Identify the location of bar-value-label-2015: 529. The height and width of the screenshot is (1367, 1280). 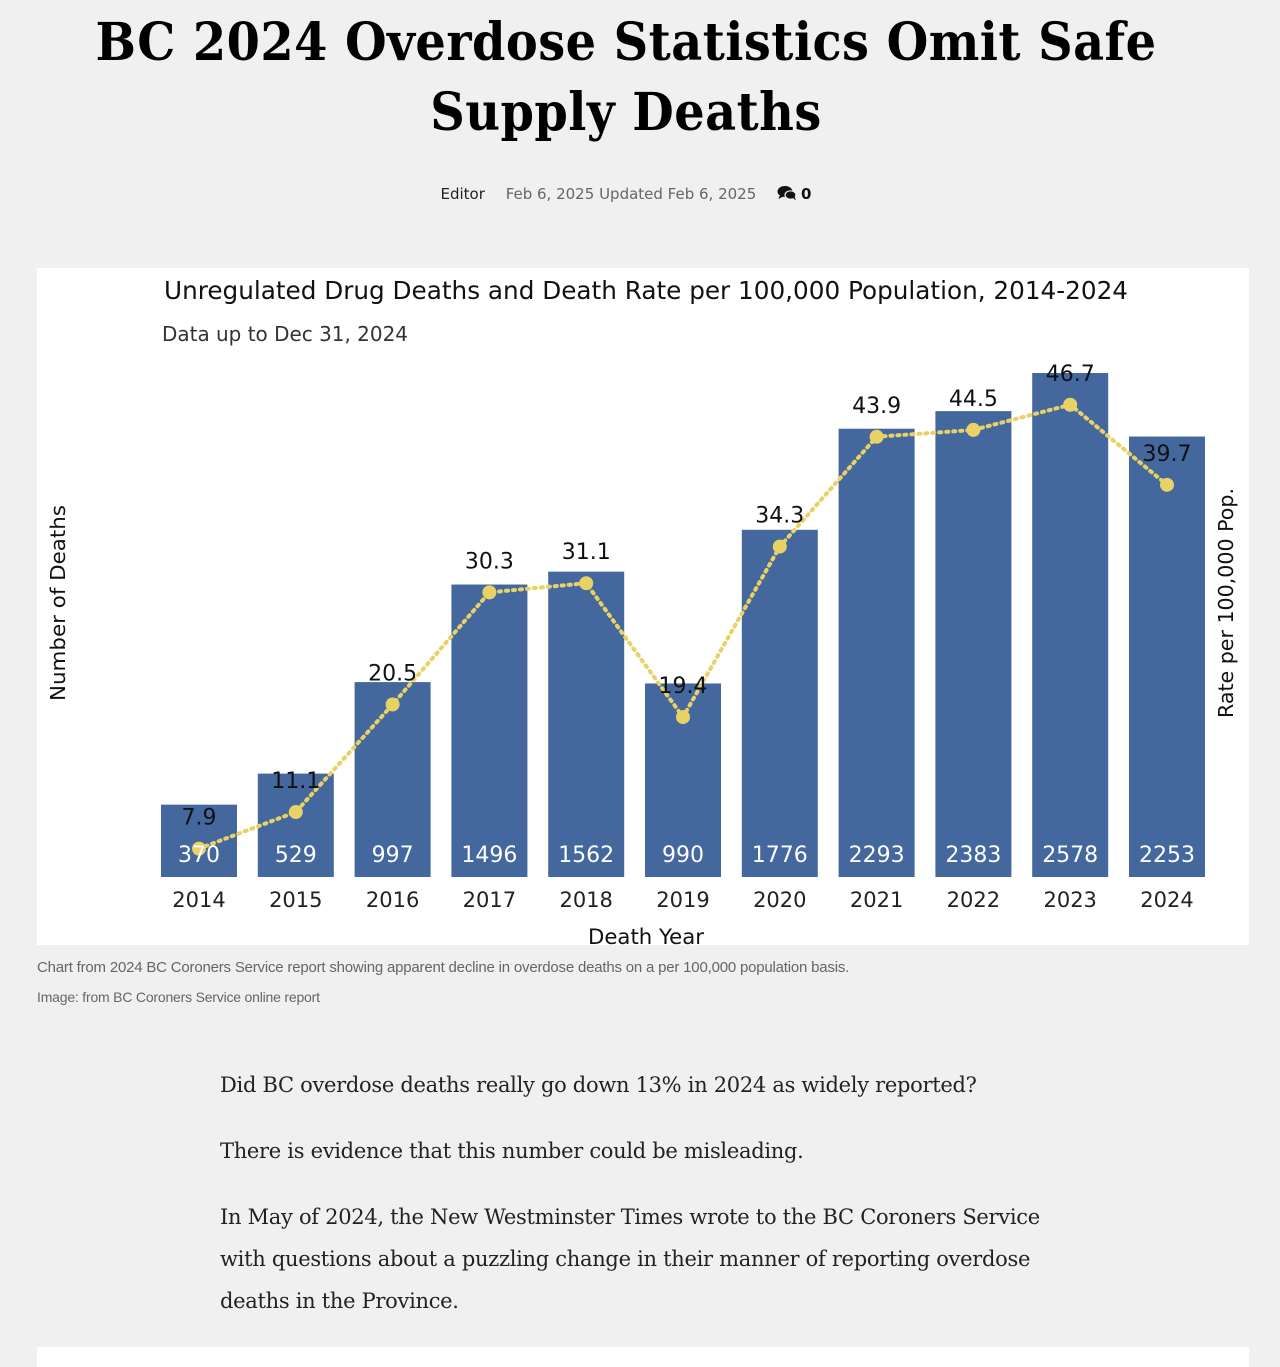
(296, 855).